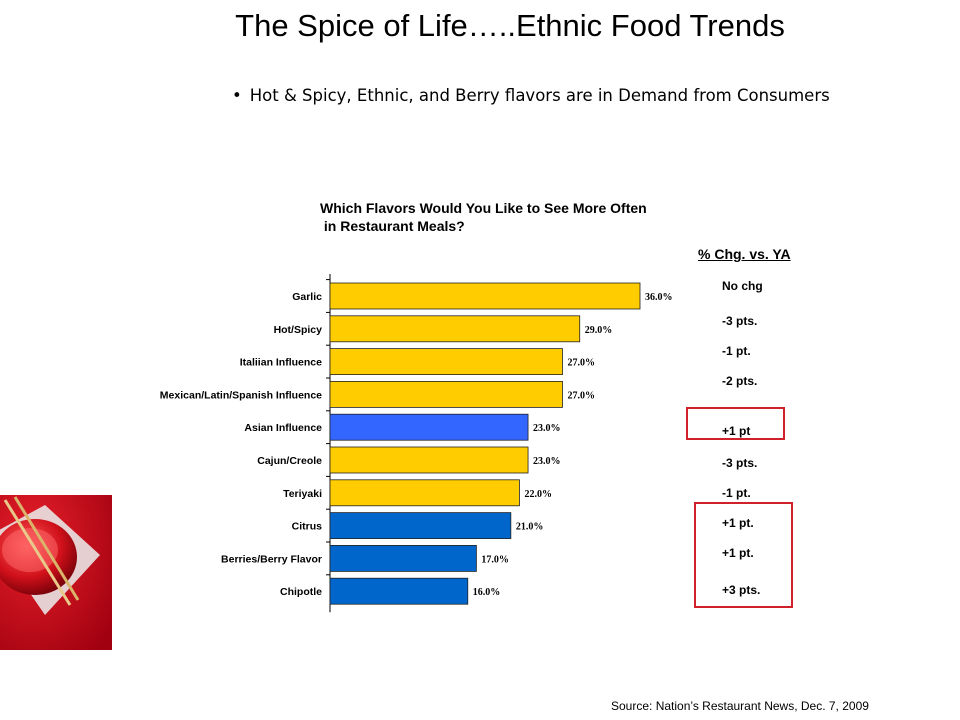  What do you see at coordinates (495, 559) in the screenshot?
I see `value-label: 17.0%` at bounding box center [495, 559].